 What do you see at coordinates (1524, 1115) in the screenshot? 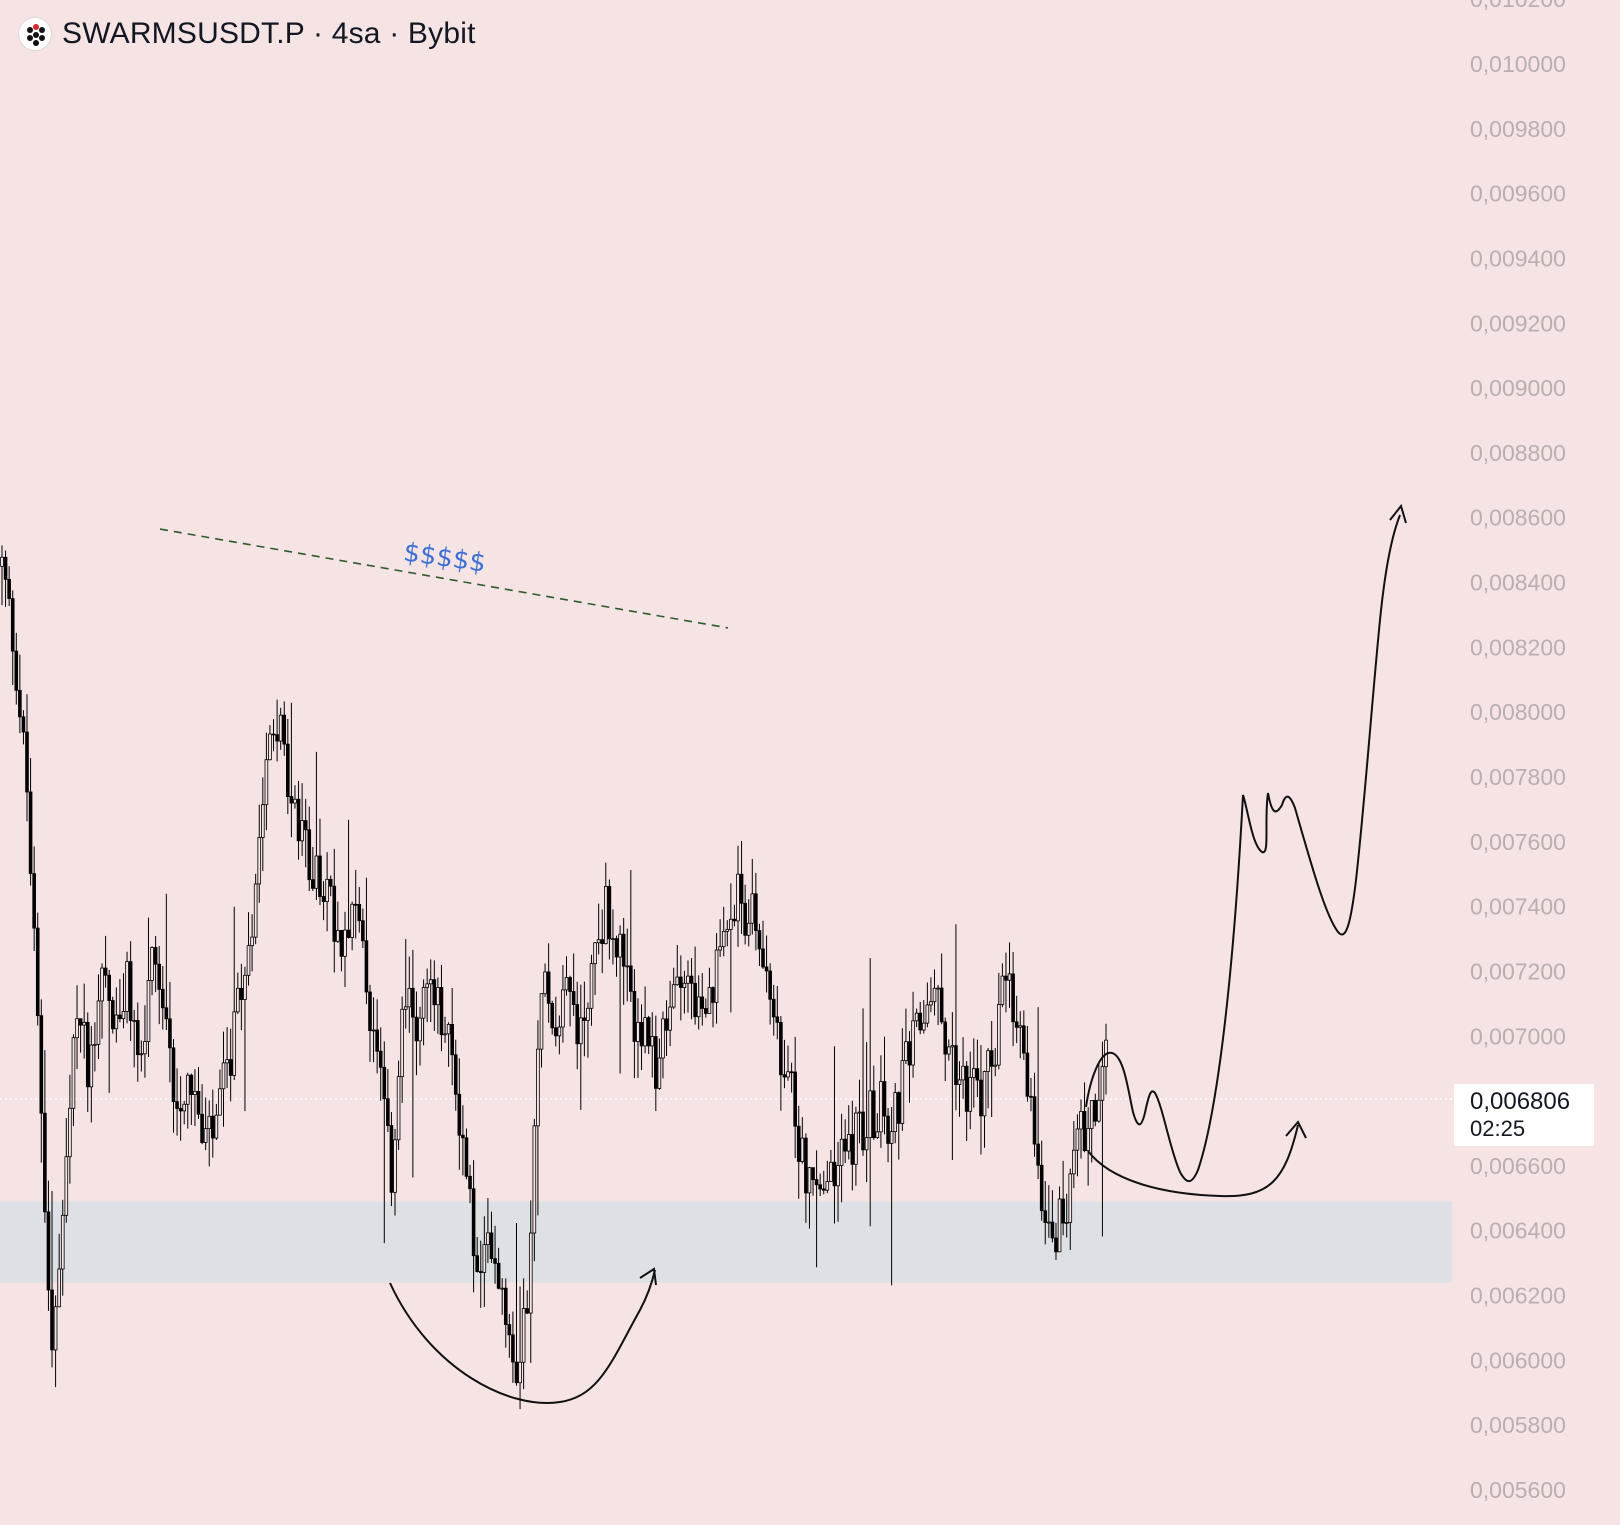
I see `last-price-tag: 0,006806 02:25` at bounding box center [1524, 1115].